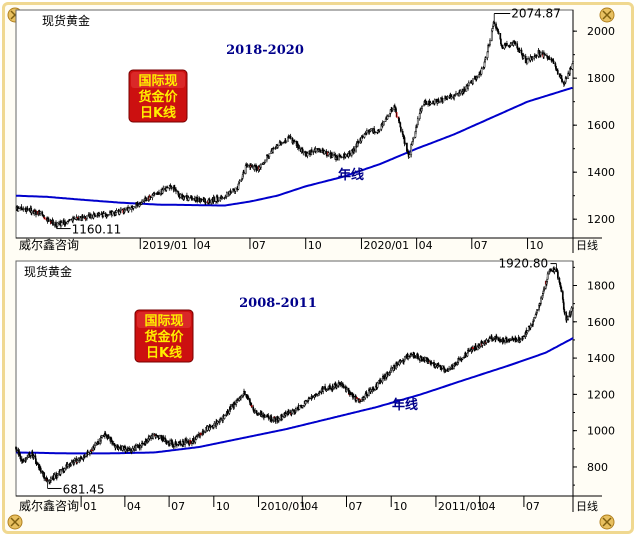 The height and width of the screenshot is (540, 640). Describe the element at coordinates (601, 172) in the screenshot. I see `y-tick-label: 1400` at that location.